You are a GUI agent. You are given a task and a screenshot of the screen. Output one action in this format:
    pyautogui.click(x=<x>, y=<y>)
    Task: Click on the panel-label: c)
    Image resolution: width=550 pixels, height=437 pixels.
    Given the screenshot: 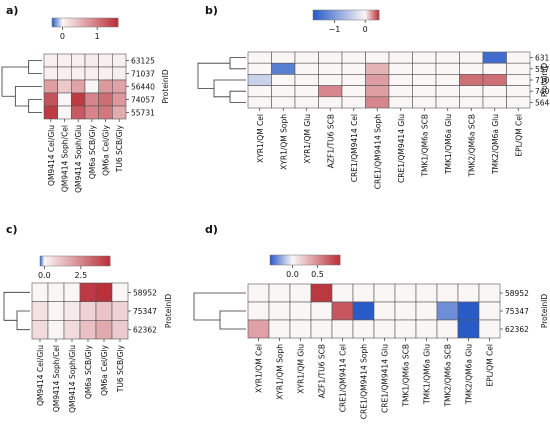 What is the action you would take?
    pyautogui.click(x=12, y=229)
    